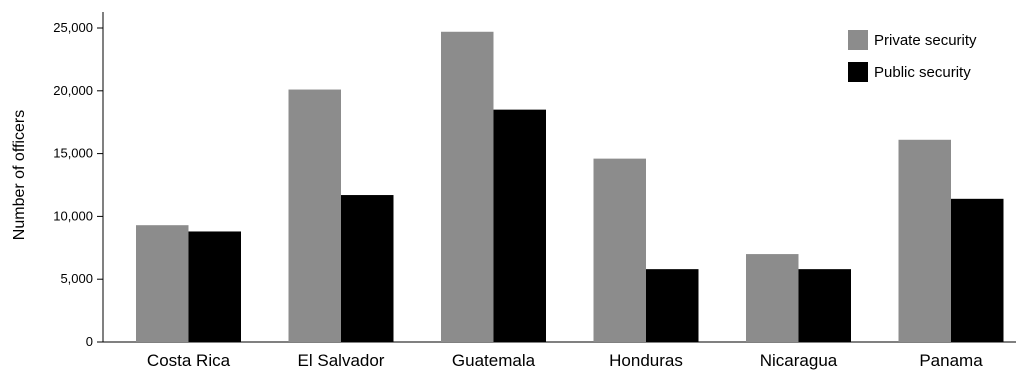 The width and height of the screenshot is (1027, 376). Describe the element at coordinates (922, 72) in the screenshot. I see `legend-label: Public security` at that location.